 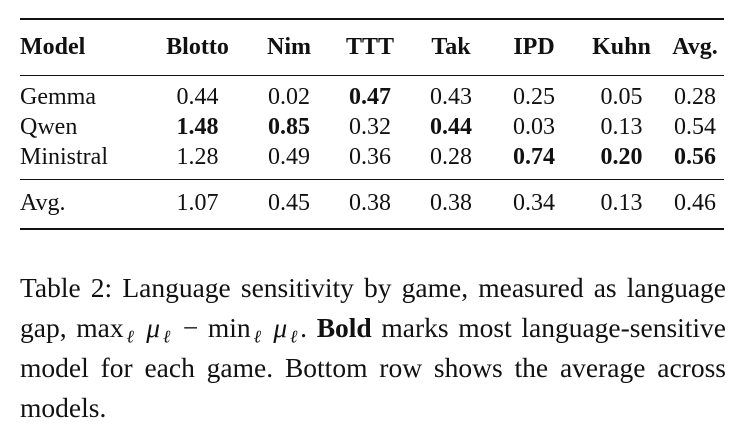 I want to click on header-row: Model Blotto Nim TTT Tak IPD Kuhn Avg., so click(x=372, y=47).